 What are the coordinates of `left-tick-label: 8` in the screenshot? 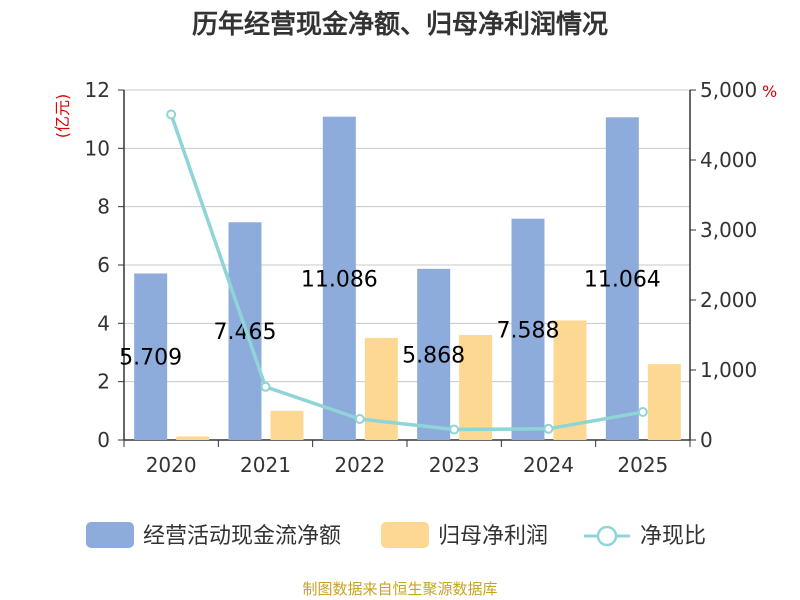 It's located at (103, 207).